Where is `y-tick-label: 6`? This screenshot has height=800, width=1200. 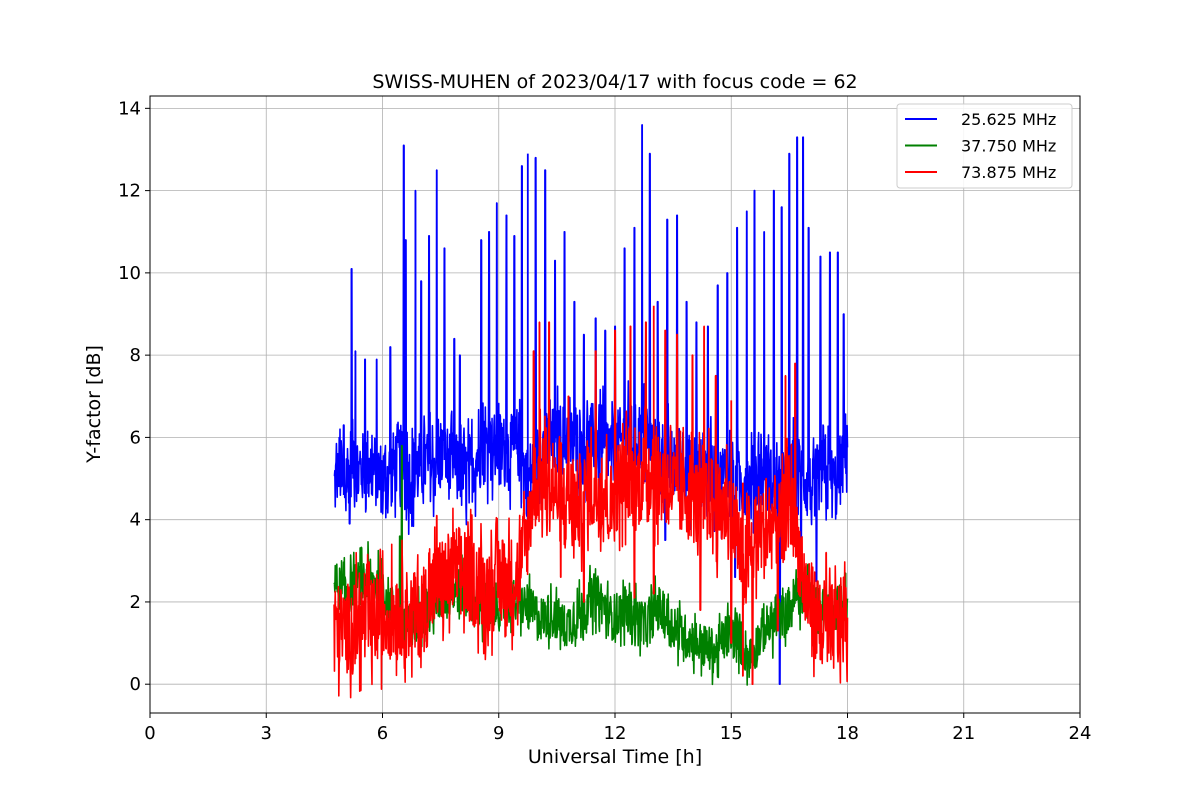 y-tick-label: 6 is located at coordinates (135, 437).